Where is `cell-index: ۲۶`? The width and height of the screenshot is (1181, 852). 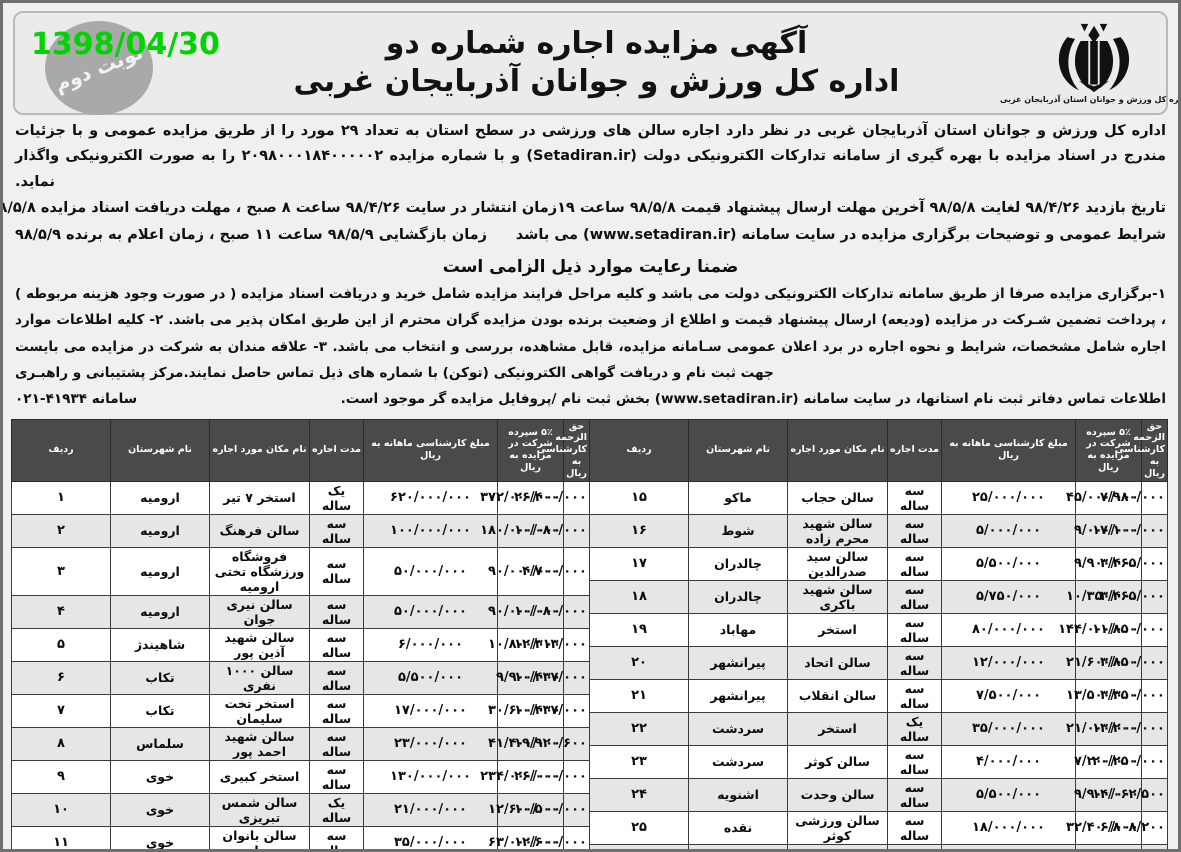
cell-index: ۲۶ is located at coordinates (639, 846).